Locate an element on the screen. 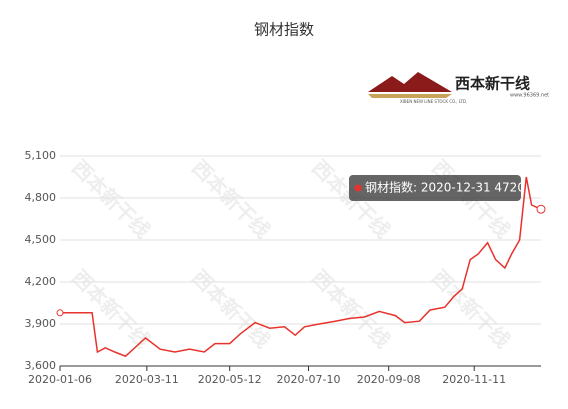  logo-company: XIBEN NEW LINE STOCK CO., LTD. is located at coordinates (433, 101).